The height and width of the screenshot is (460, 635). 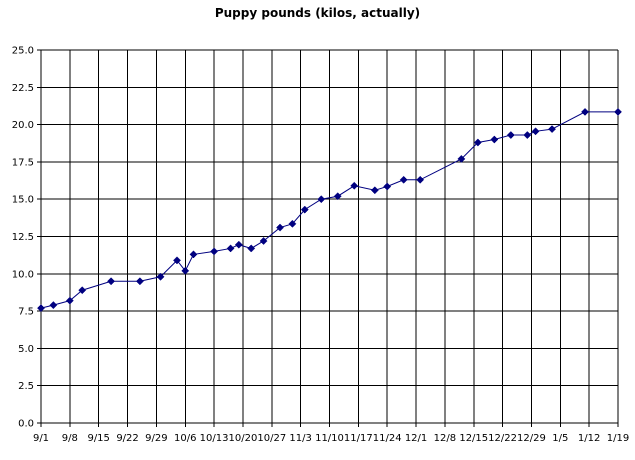 What do you see at coordinates (41, 438) in the screenshot?
I see `x-tick-label: 9/1` at bounding box center [41, 438].